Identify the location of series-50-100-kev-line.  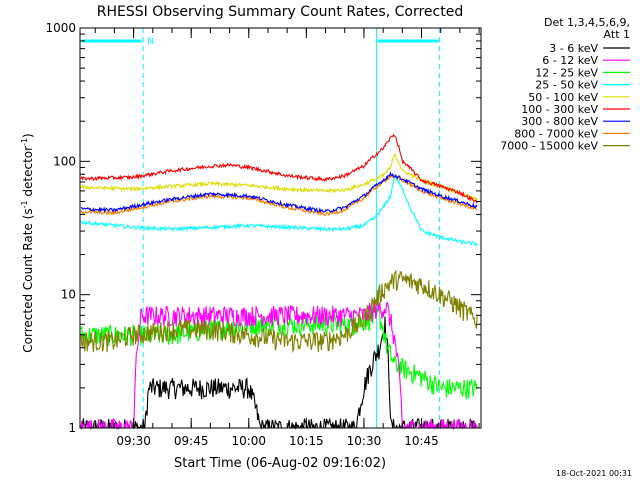
(279, 177).